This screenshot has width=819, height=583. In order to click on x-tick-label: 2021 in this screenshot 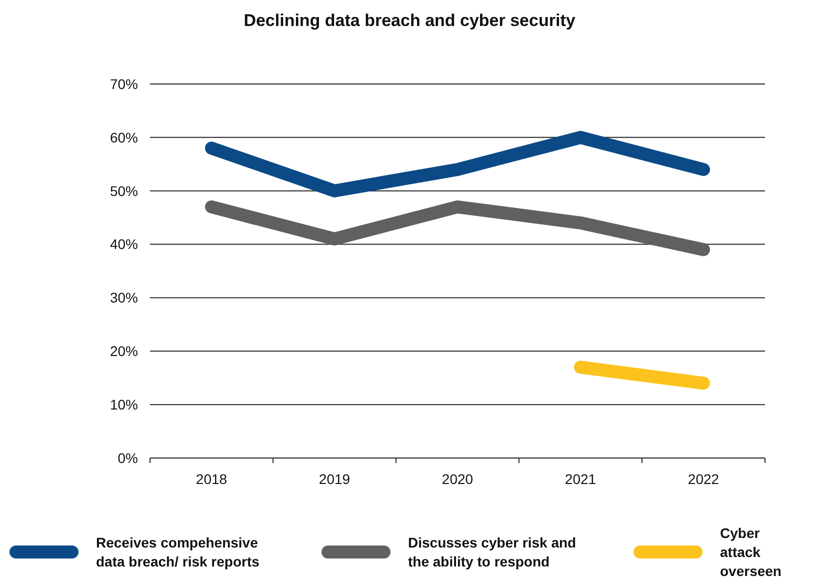, I will do `click(580, 479)`.